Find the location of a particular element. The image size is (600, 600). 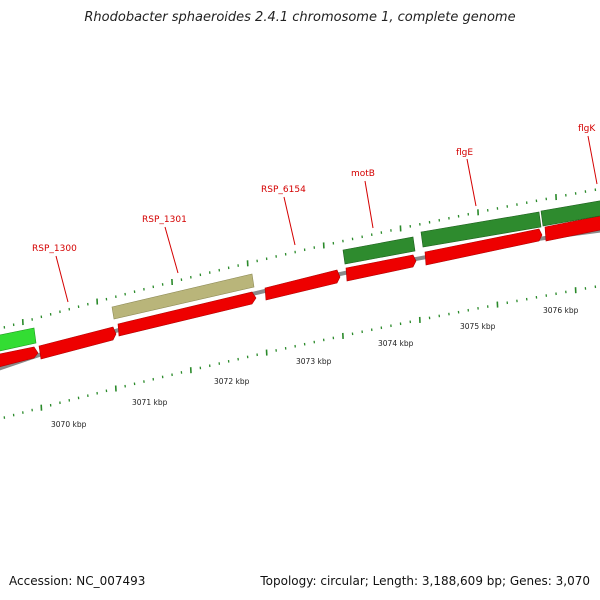

kbp-label-3070: 3070 kbp is located at coordinates (69, 424).